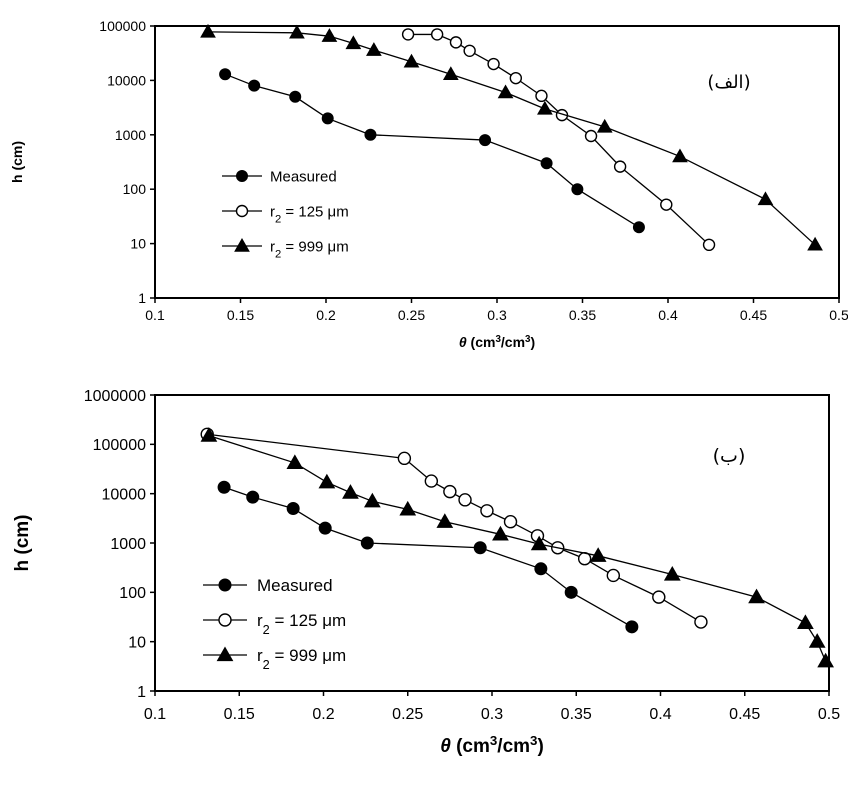 The image size is (848, 790). What do you see at coordinates (728, 82) in the screenshot?
I see `panel-label: (الف)` at bounding box center [728, 82].